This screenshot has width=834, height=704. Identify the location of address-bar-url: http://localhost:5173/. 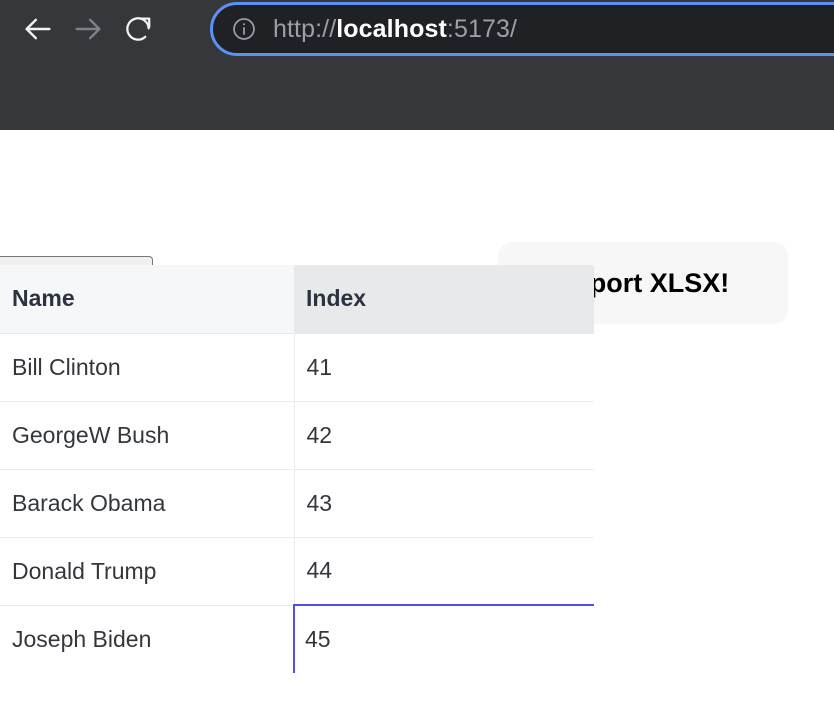
(395, 29).